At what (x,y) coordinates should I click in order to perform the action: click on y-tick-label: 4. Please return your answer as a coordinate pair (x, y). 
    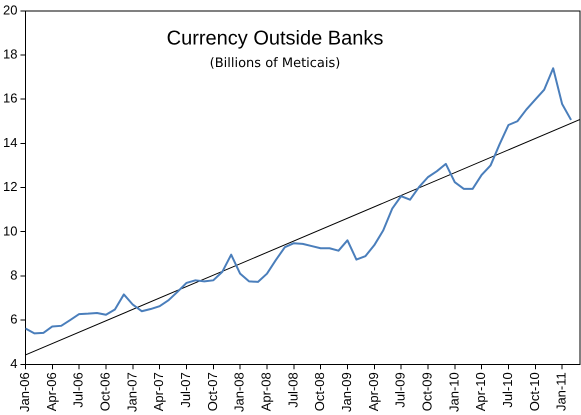
    Looking at the image, I should click on (14, 363).